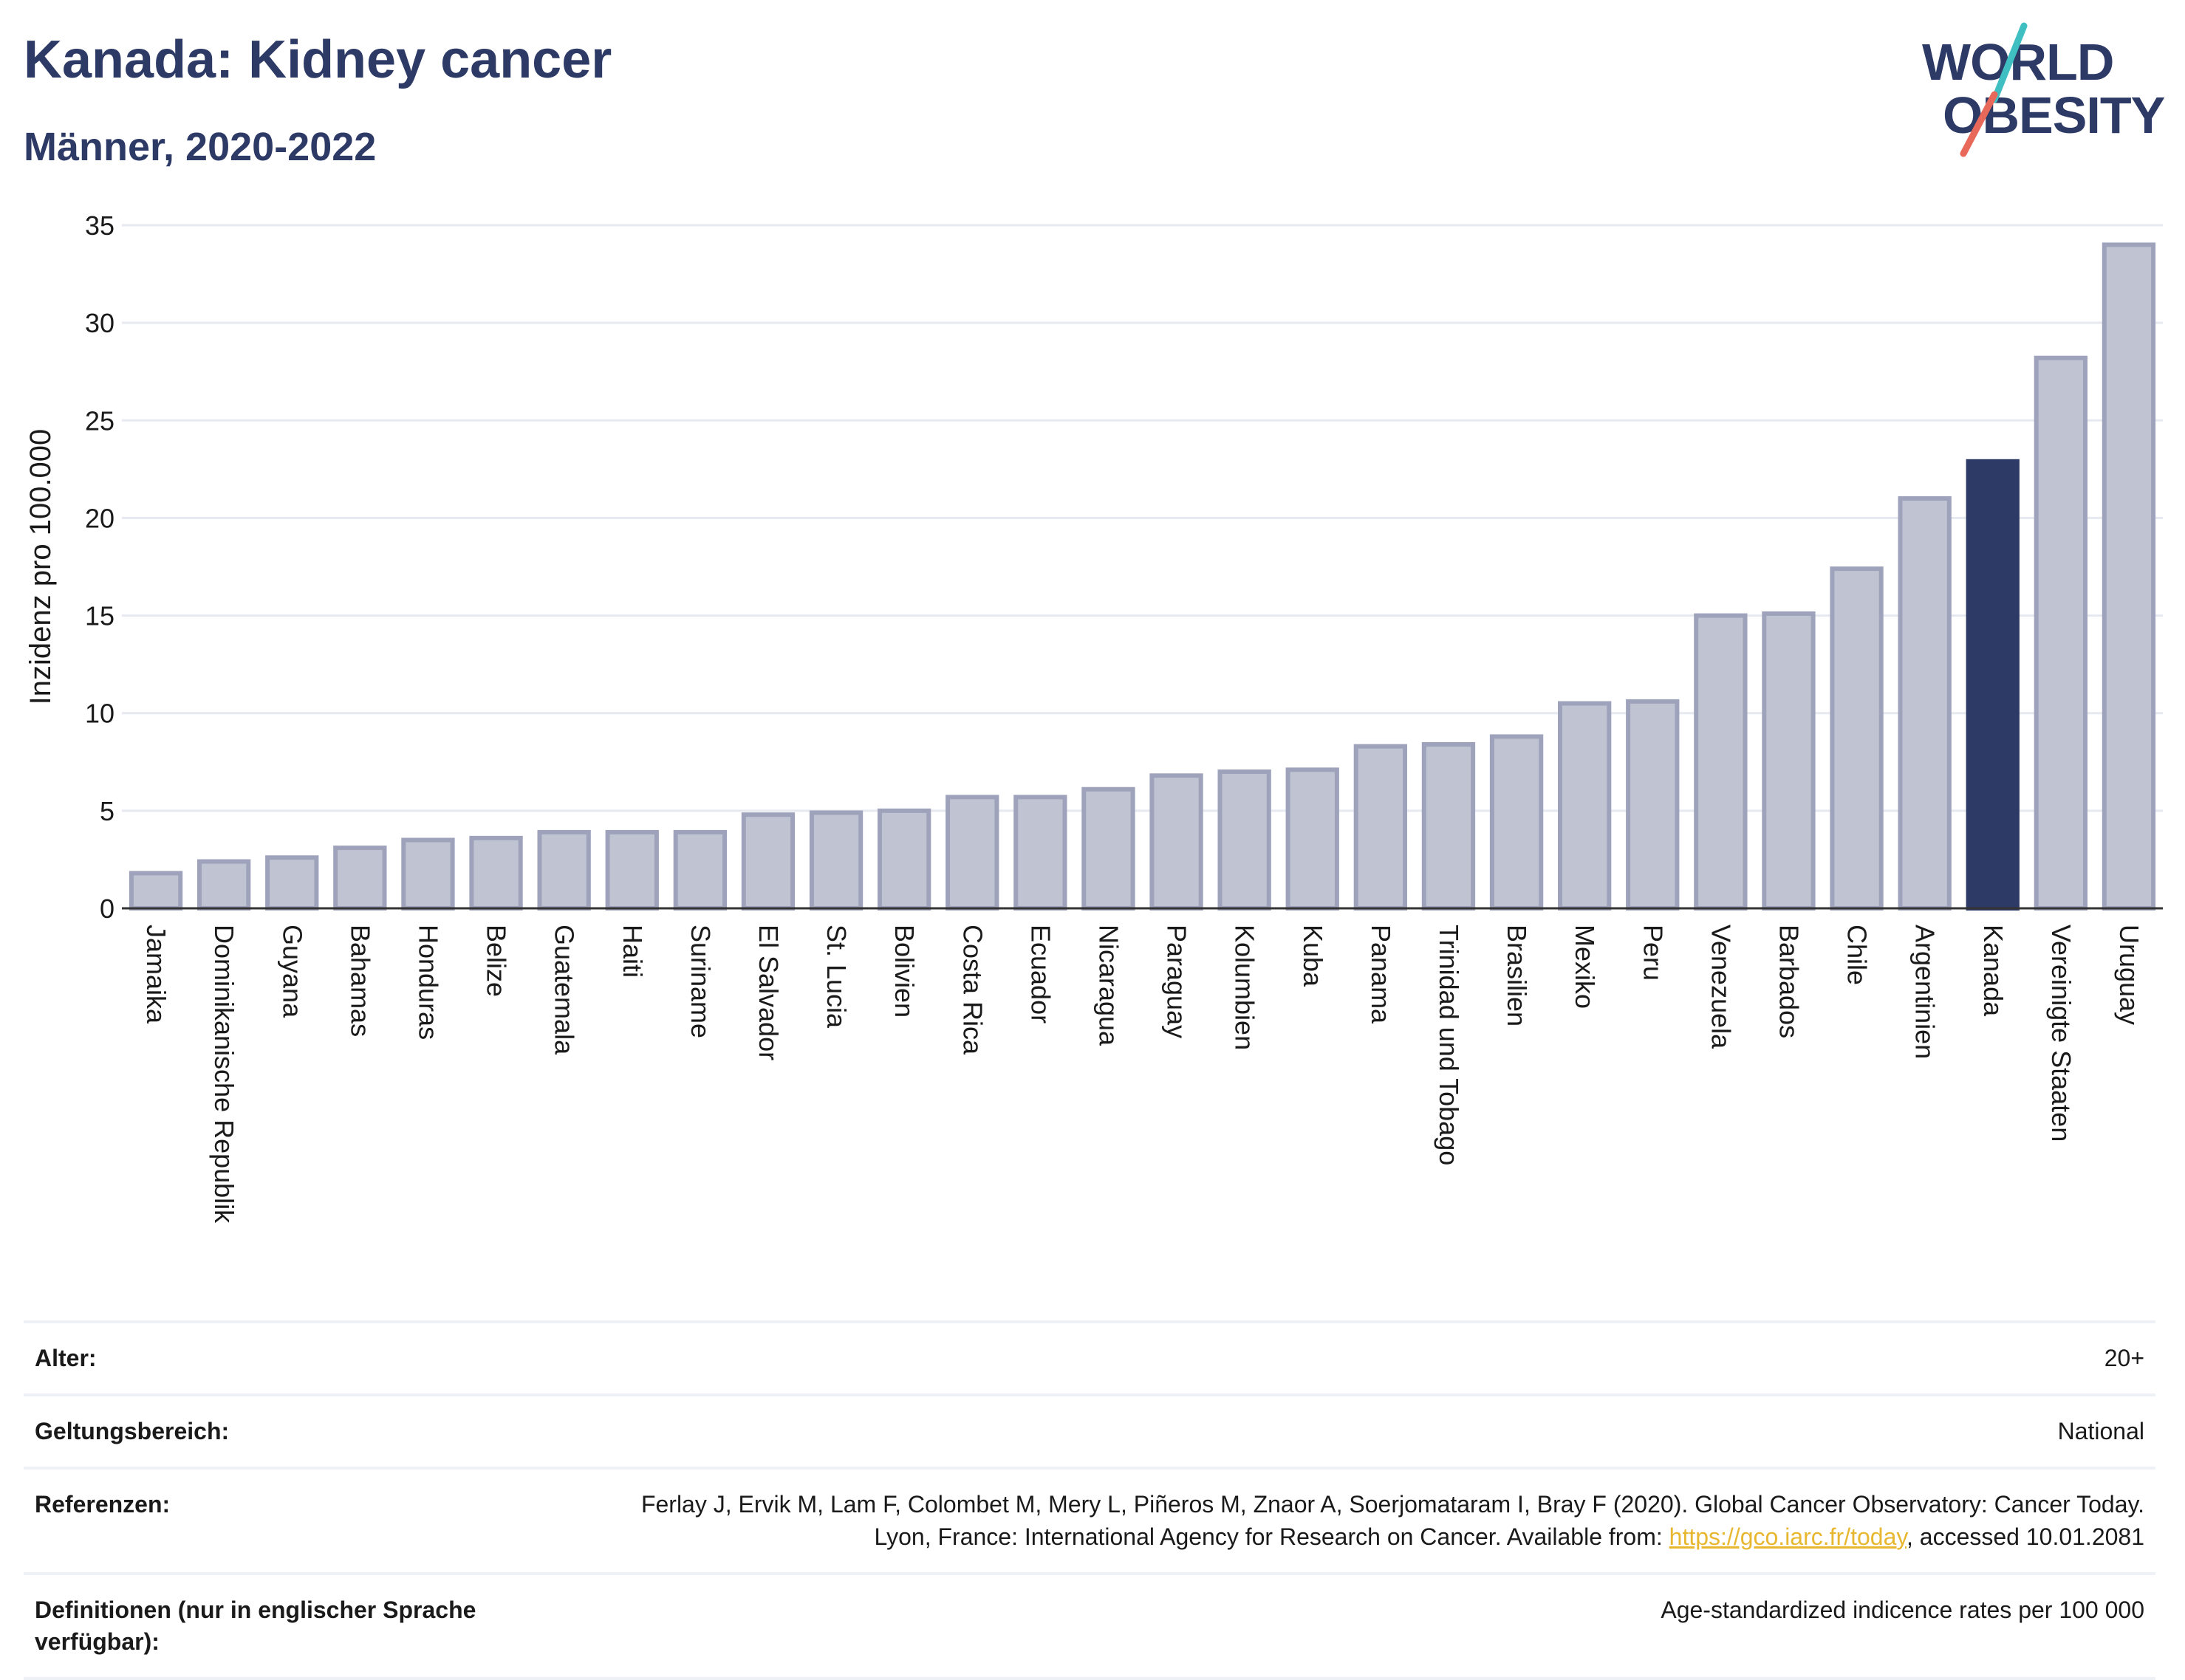 This screenshot has width=2185, height=1680. I want to click on bar-kuba, so click(1312, 839).